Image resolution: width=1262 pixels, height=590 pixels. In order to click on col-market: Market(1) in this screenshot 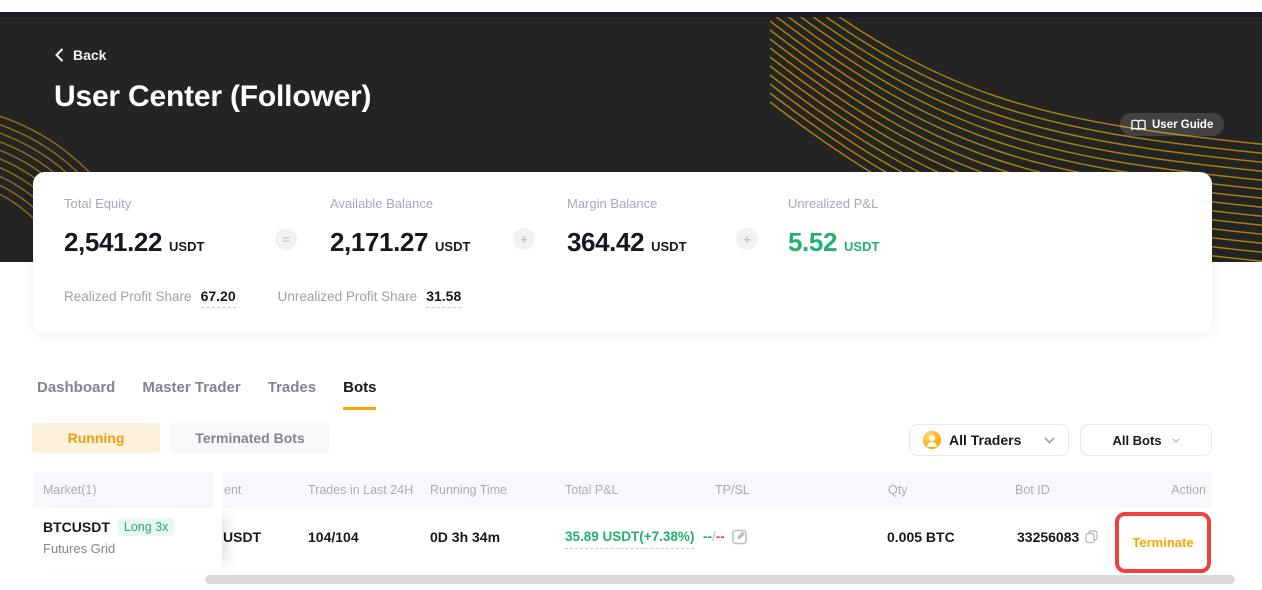, I will do `click(70, 490)`.